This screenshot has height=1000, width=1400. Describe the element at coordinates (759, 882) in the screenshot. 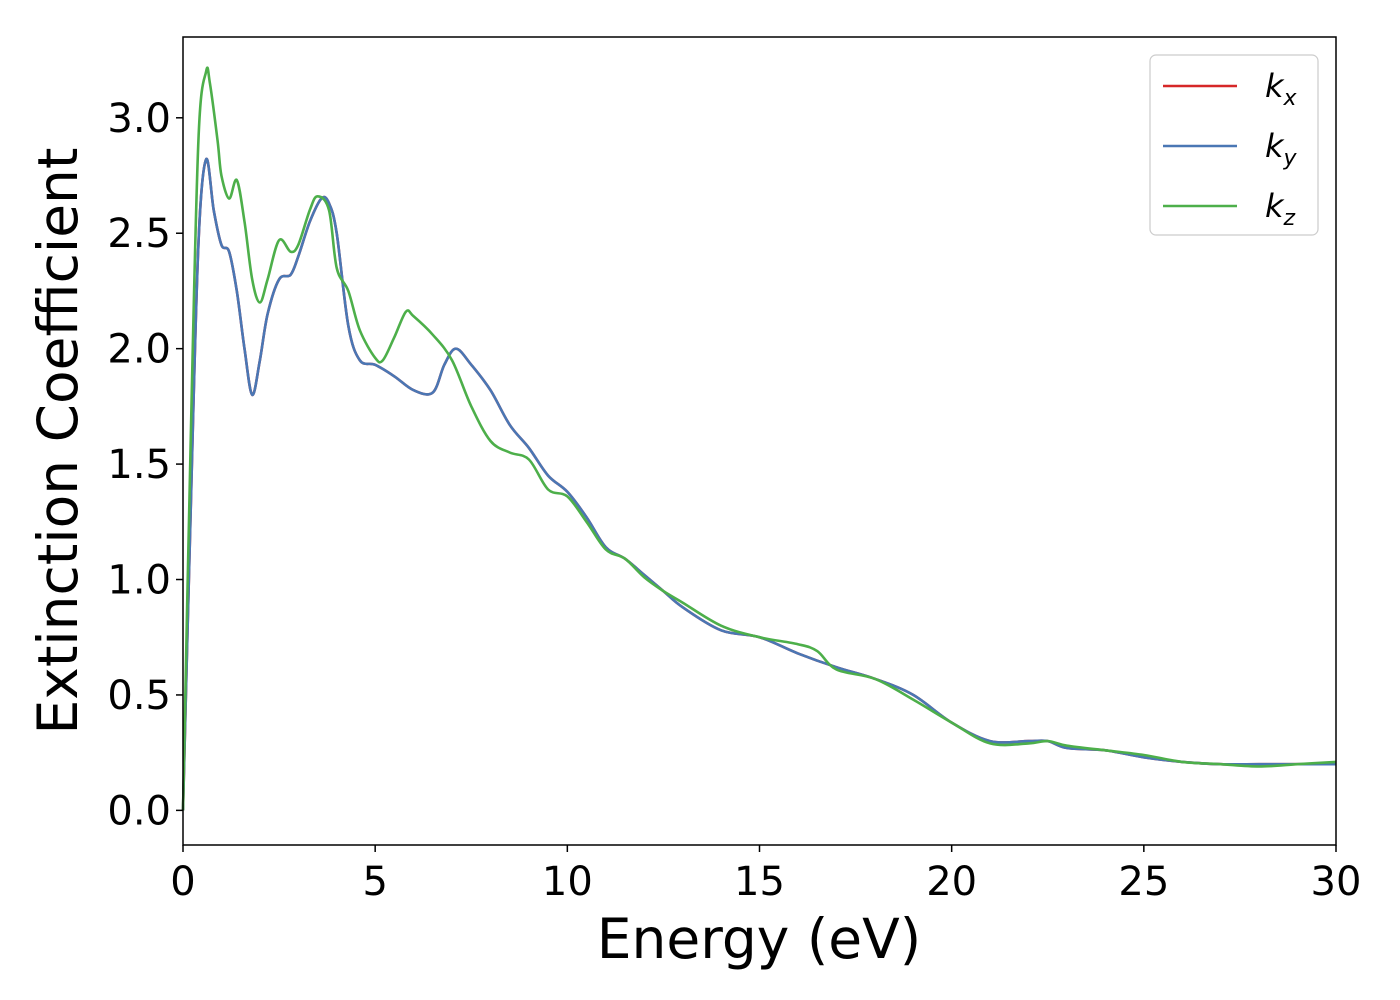

I see `x-tick-label: 15` at that location.